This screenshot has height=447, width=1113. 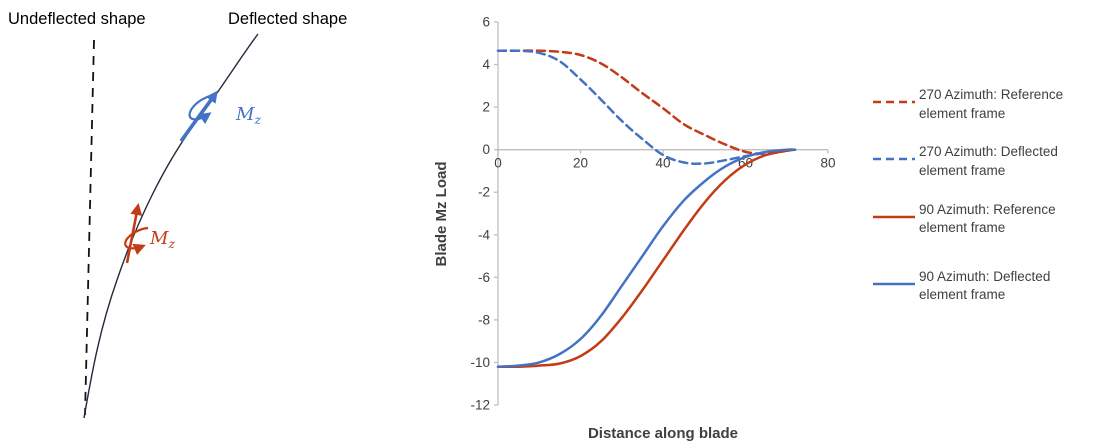 What do you see at coordinates (89, 227) in the screenshot?
I see `undeflected-blade-line` at bounding box center [89, 227].